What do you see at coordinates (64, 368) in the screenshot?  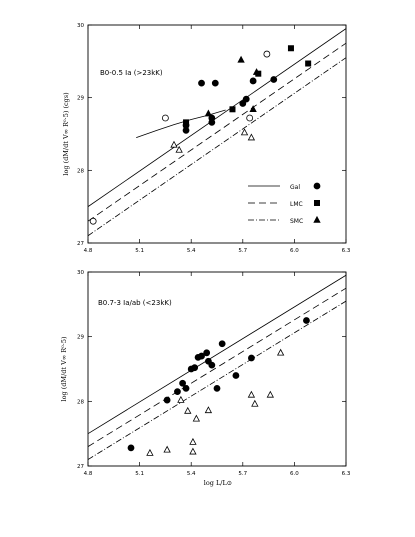 I see `bottom-y-axis-label: log (dM/dt V∞ R⁰·5)` at bounding box center [64, 368].